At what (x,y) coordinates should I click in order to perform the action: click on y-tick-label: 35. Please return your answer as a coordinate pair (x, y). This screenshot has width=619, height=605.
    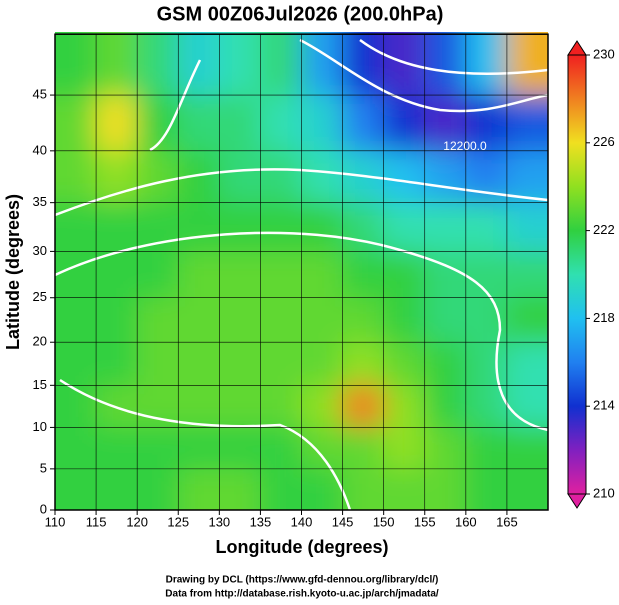
    Looking at the image, I should click on (40, 201).